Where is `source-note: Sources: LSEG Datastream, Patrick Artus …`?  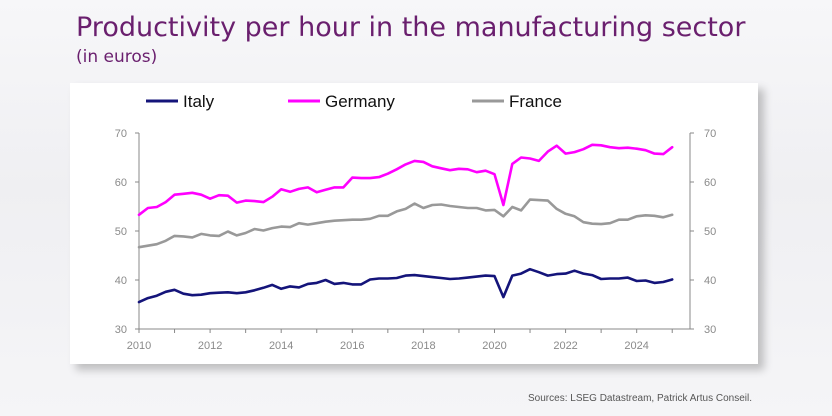 source-note: Sources: LSEG Datastream, Patrick Artus … is located at coordinates (640, 398).